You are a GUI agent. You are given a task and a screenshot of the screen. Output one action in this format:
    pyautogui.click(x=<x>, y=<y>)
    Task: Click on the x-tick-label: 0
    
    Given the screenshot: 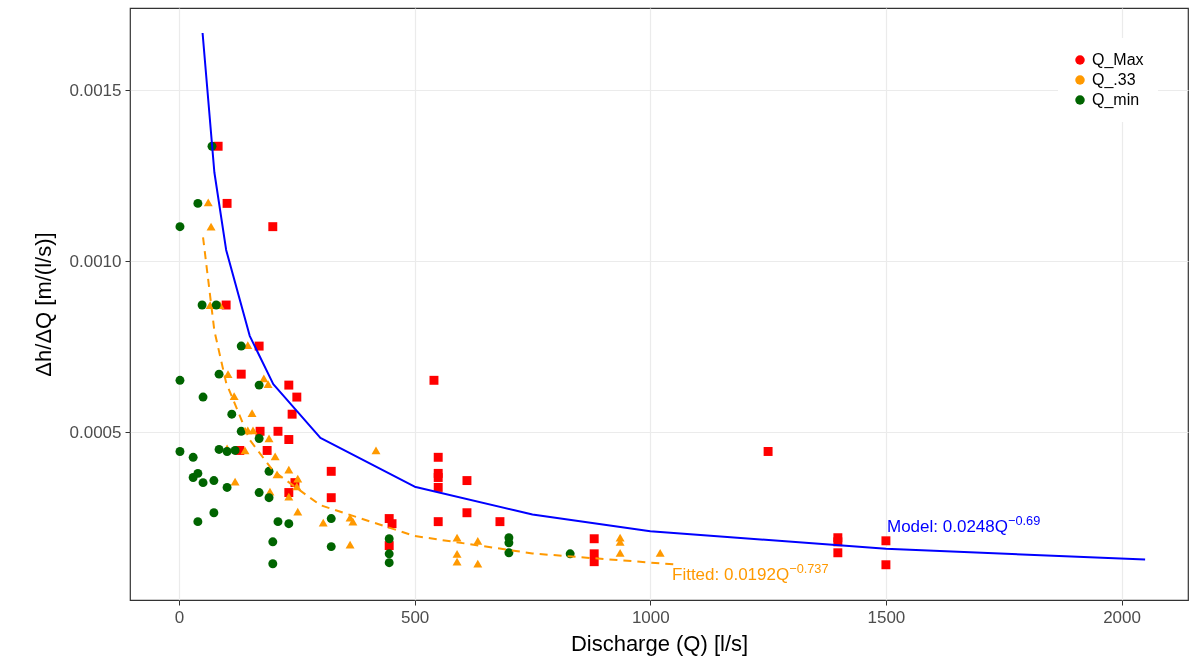 What is the action you would take?
    pyautogui.click(x=179, y=617)
    